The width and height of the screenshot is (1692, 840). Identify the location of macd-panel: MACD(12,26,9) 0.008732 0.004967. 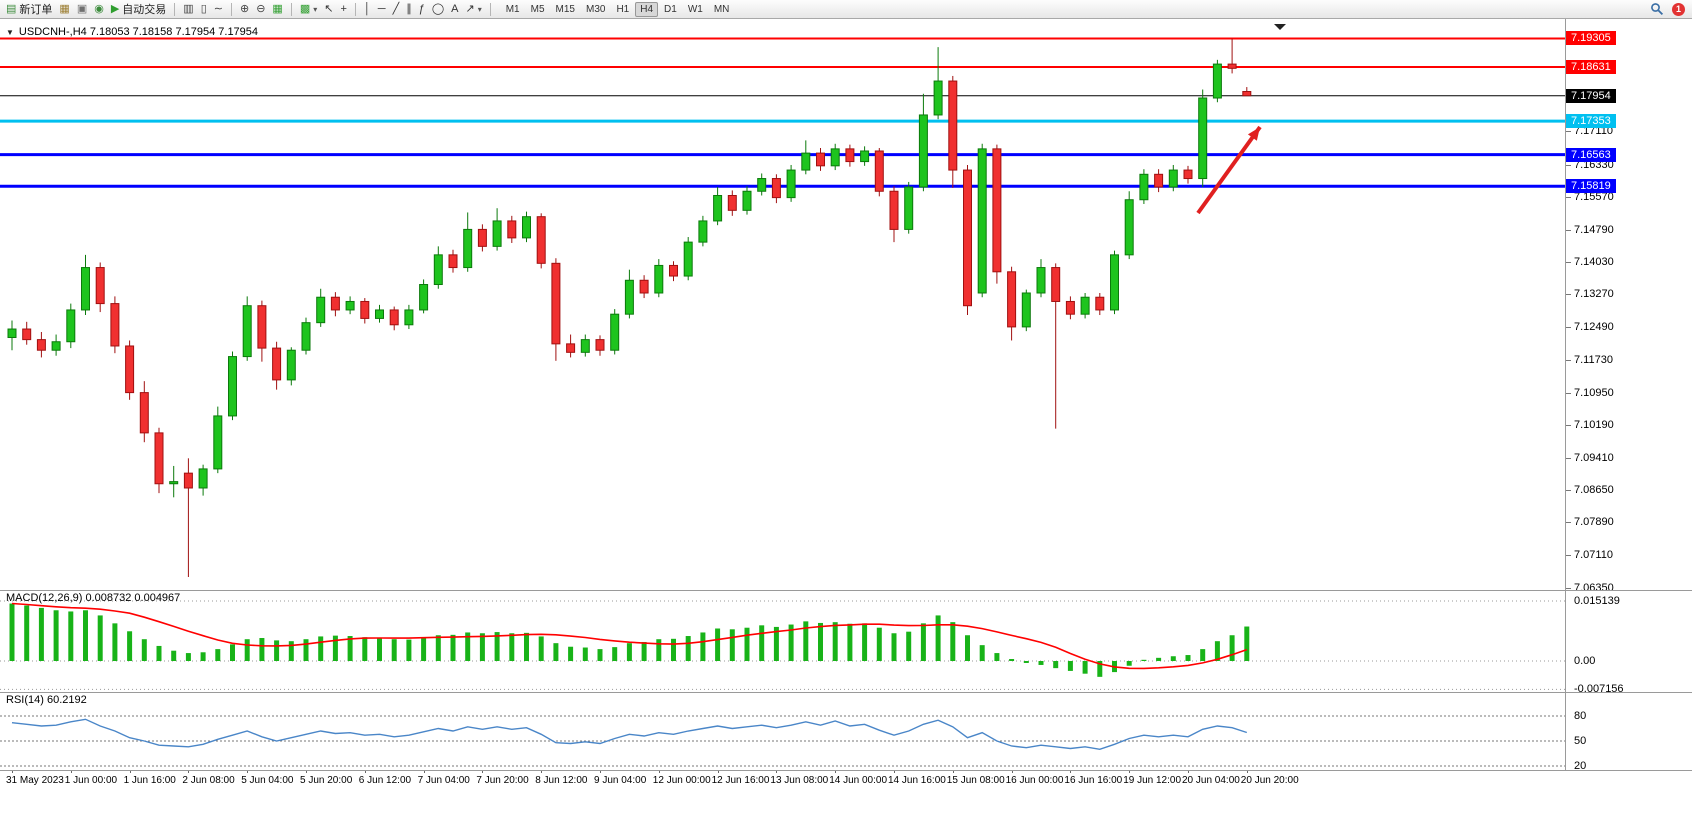
(783, 641).